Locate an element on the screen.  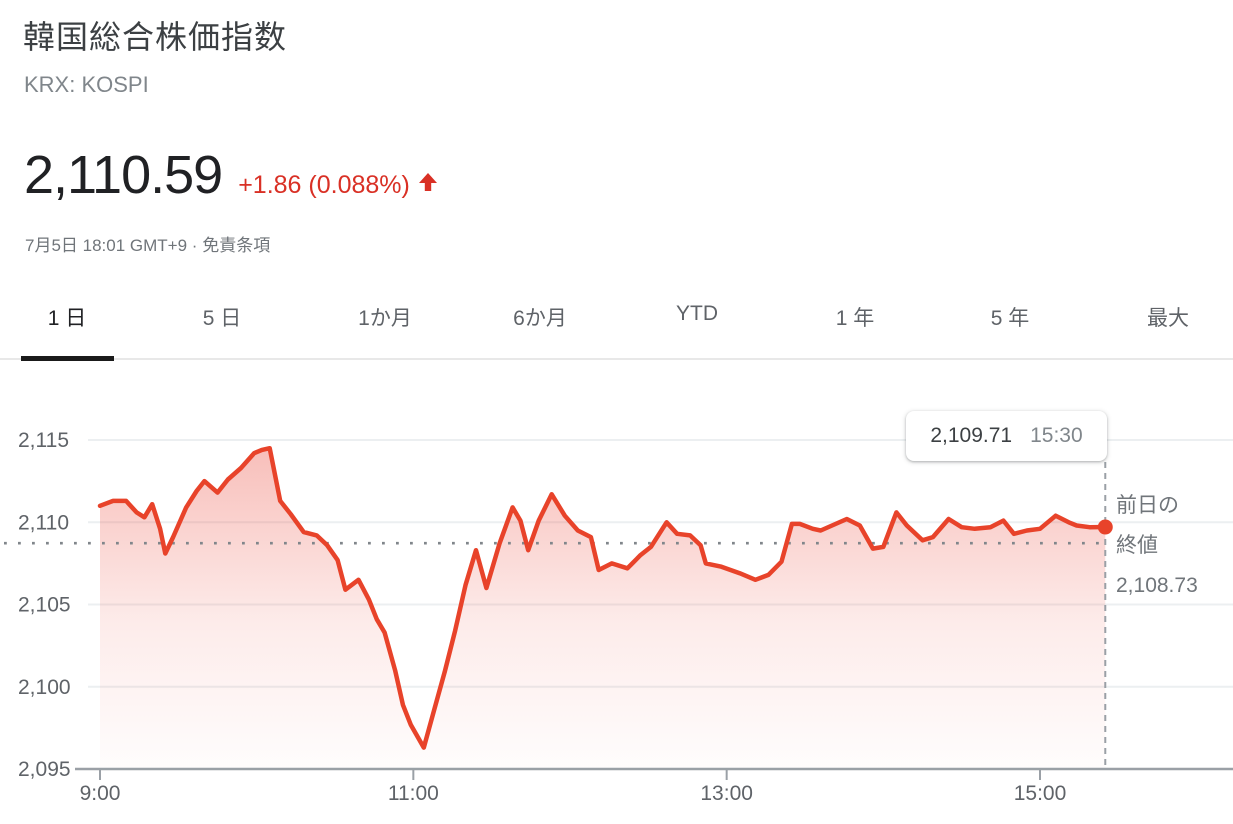
previous-close-text-line1: 前日の is located at coordinates (1147, 505).